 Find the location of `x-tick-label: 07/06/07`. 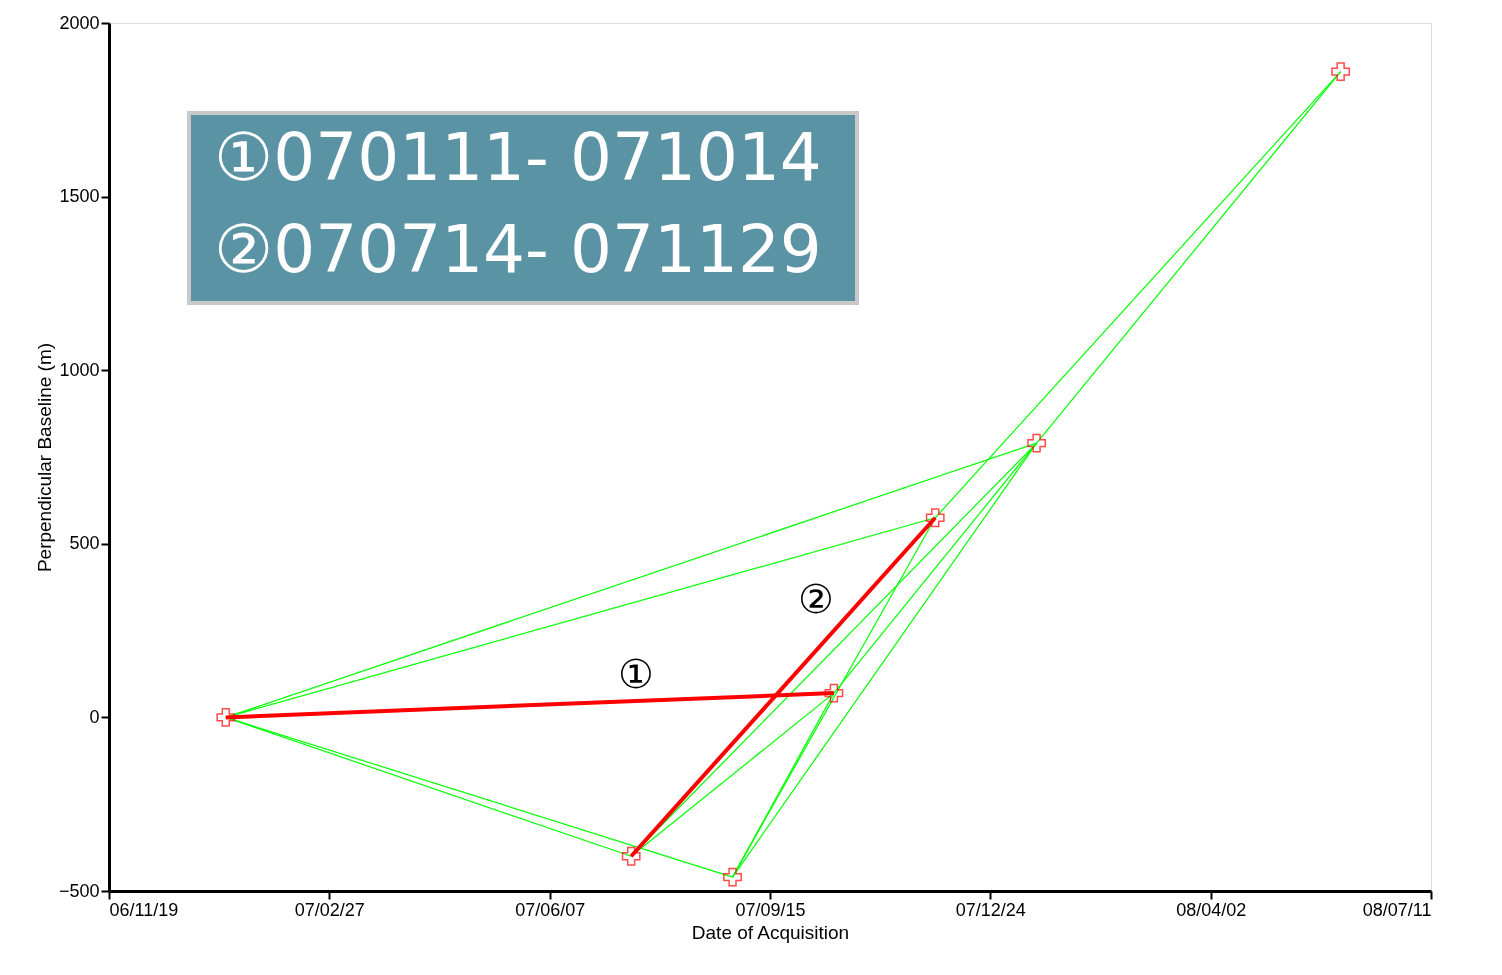

x-tick-label: 07/06/07 is located at coordinates (550, 909).